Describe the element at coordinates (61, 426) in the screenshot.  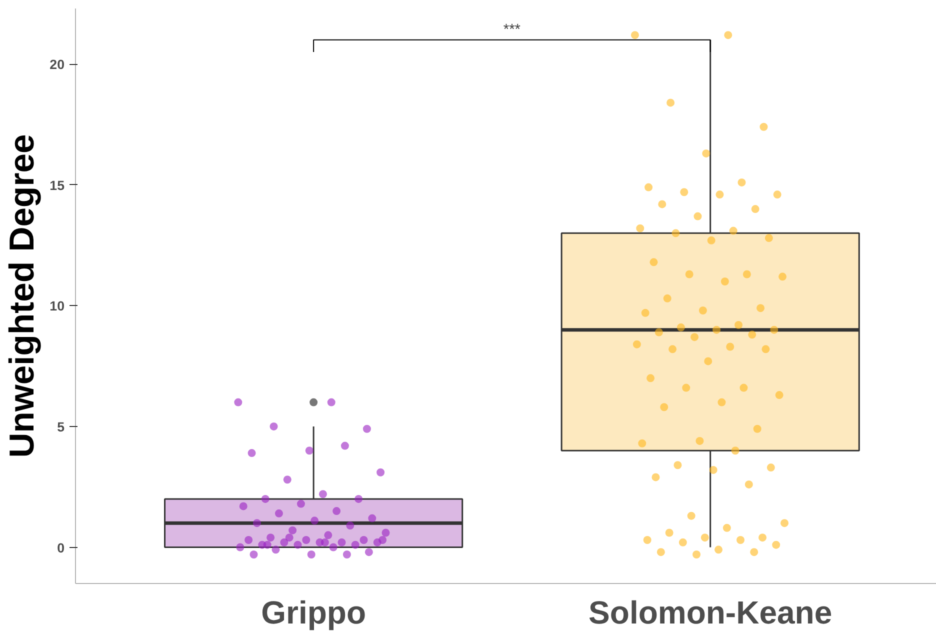
I see `y-tick-label: 5` at that location.